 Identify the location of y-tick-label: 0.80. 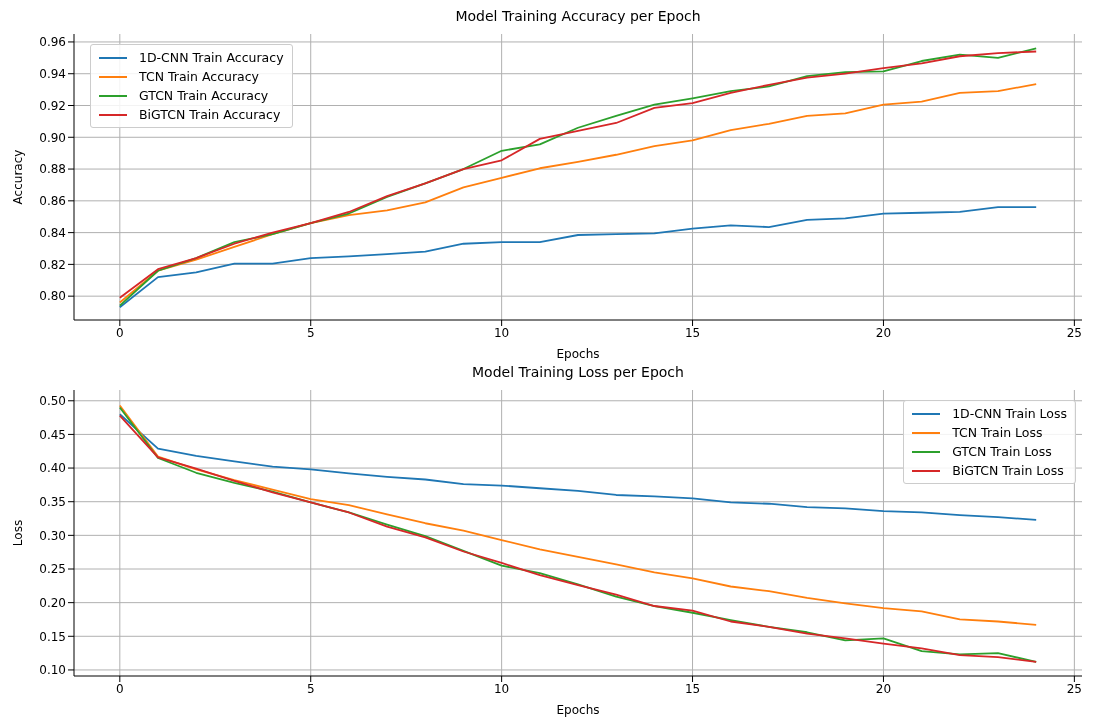
(52, 296).